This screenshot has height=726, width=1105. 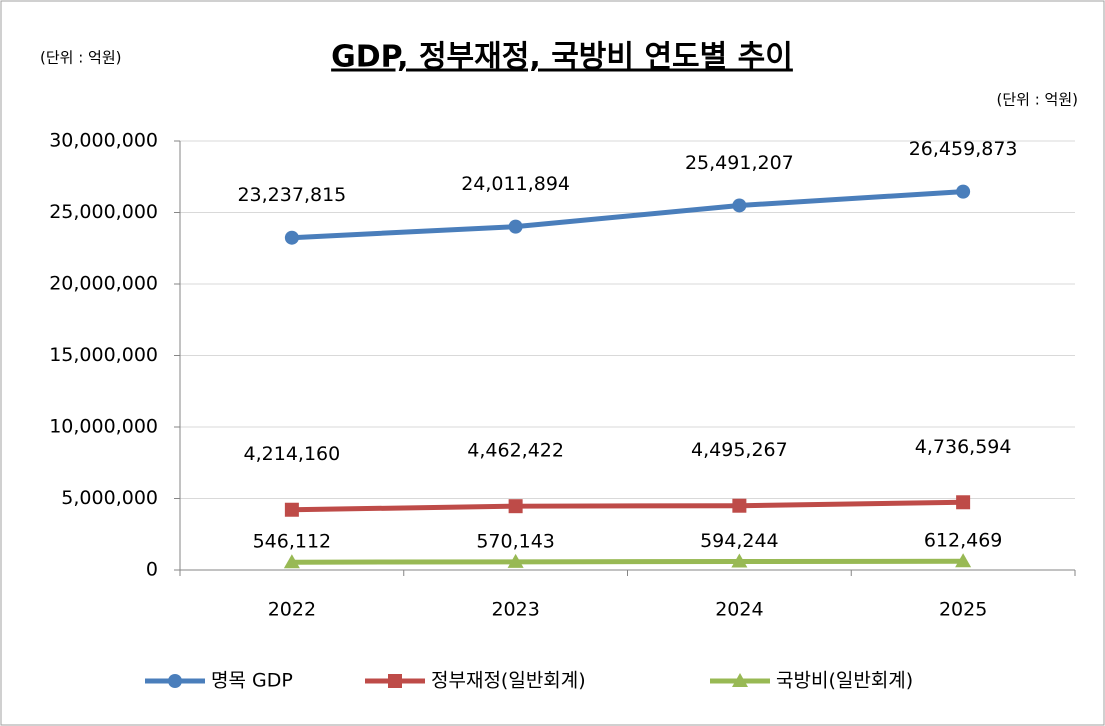 I want to click on x-tick-label: 2025, so click(x=963, y=610).